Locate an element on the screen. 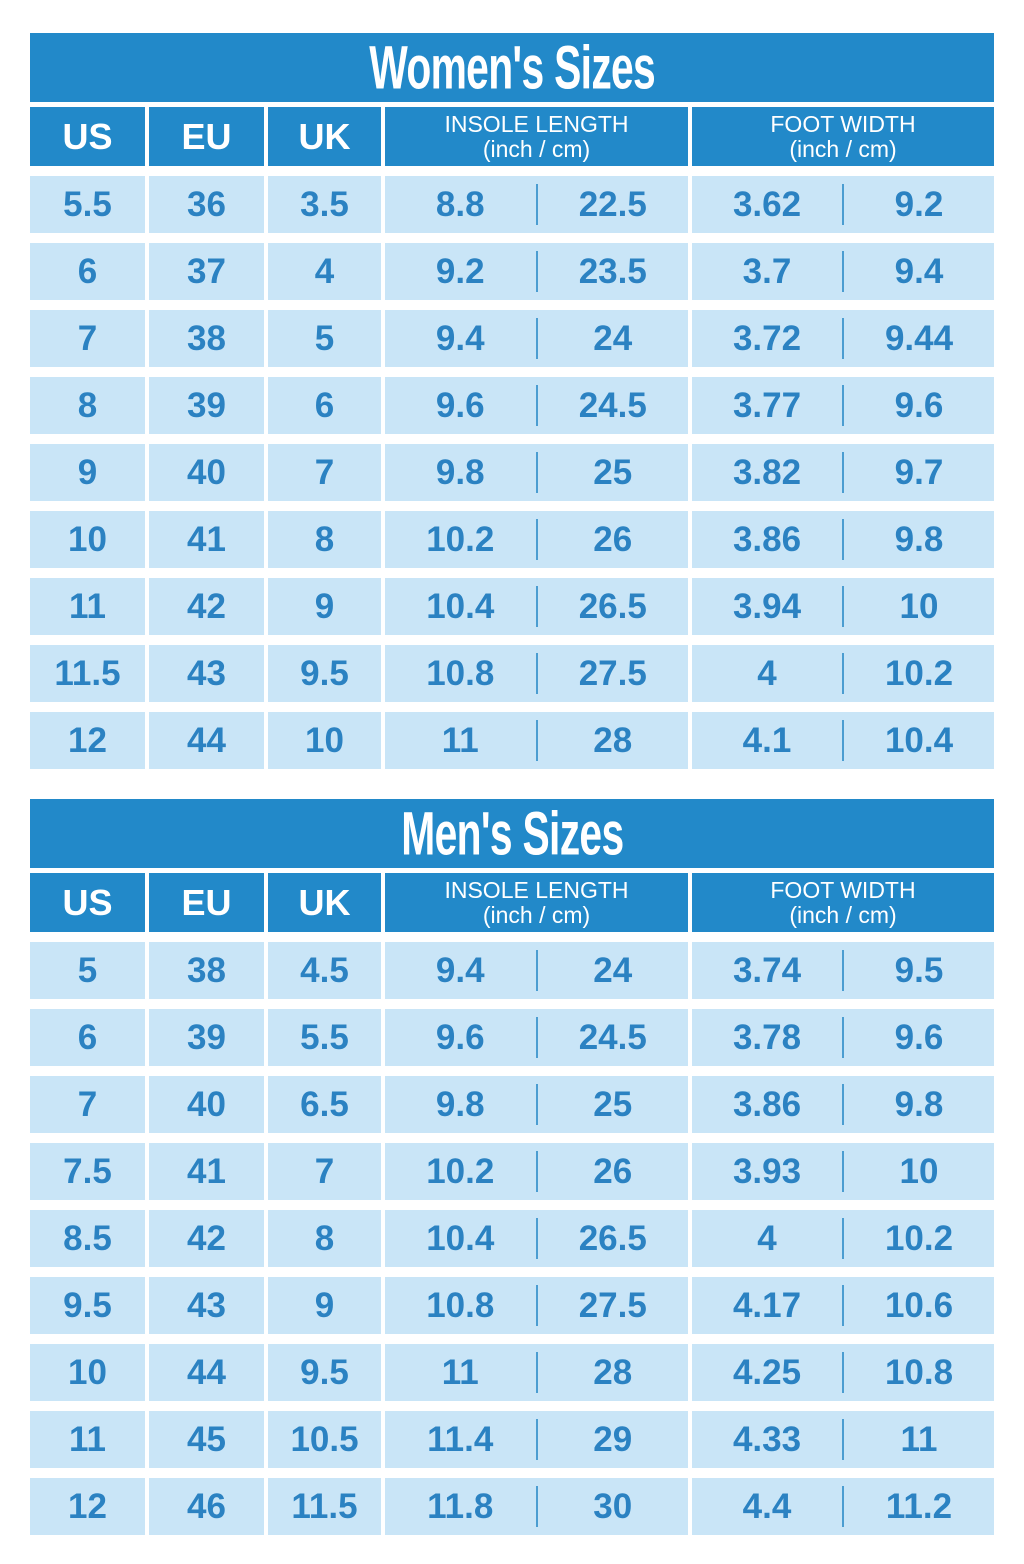  mens-table-title: Men's Sizes is located at coordinates (512, 833).